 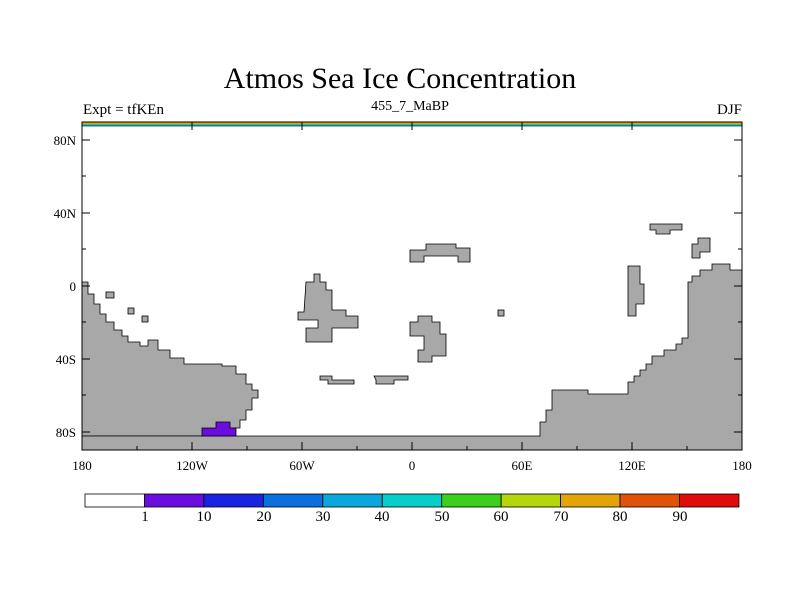 What do you see at coordinates (400, 78) in the screenshot?
I see `map-title: Atmos Sea Ice Concentration` at bounding box center [400, 78].